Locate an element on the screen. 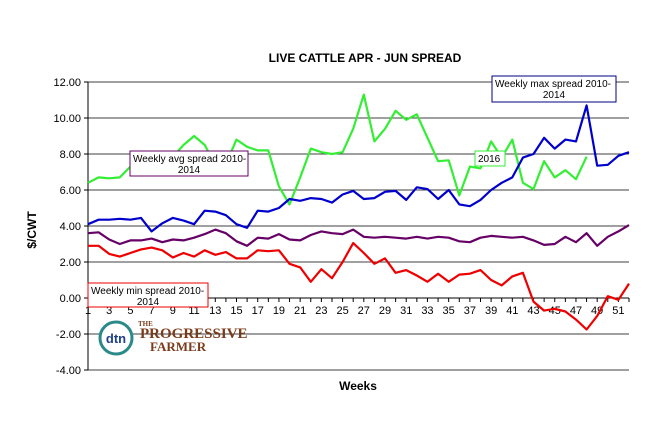 This screenshot has width=671, height=441. x-tick-label: 3 is located at coordinates (109, 311).